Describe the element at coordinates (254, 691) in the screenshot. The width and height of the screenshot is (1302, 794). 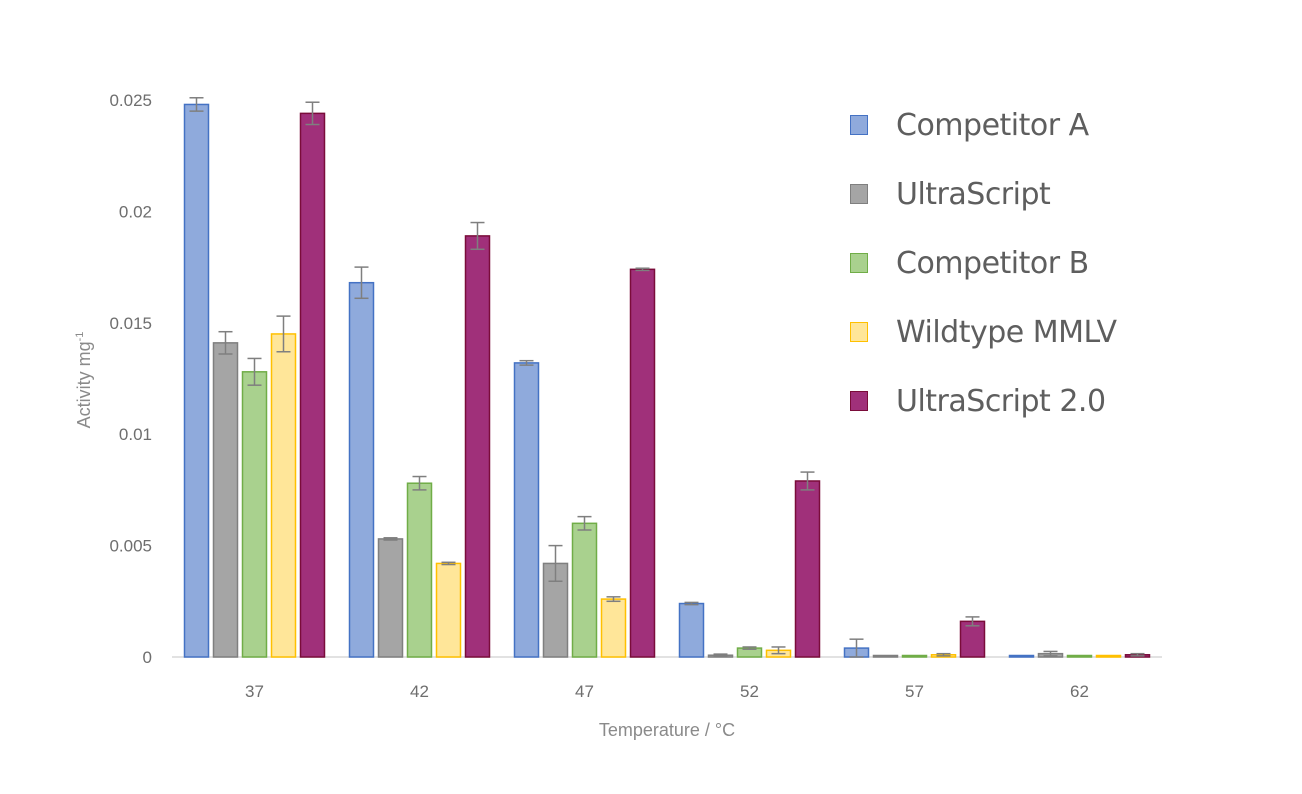
I see `x-tick-label: 37` at that location.